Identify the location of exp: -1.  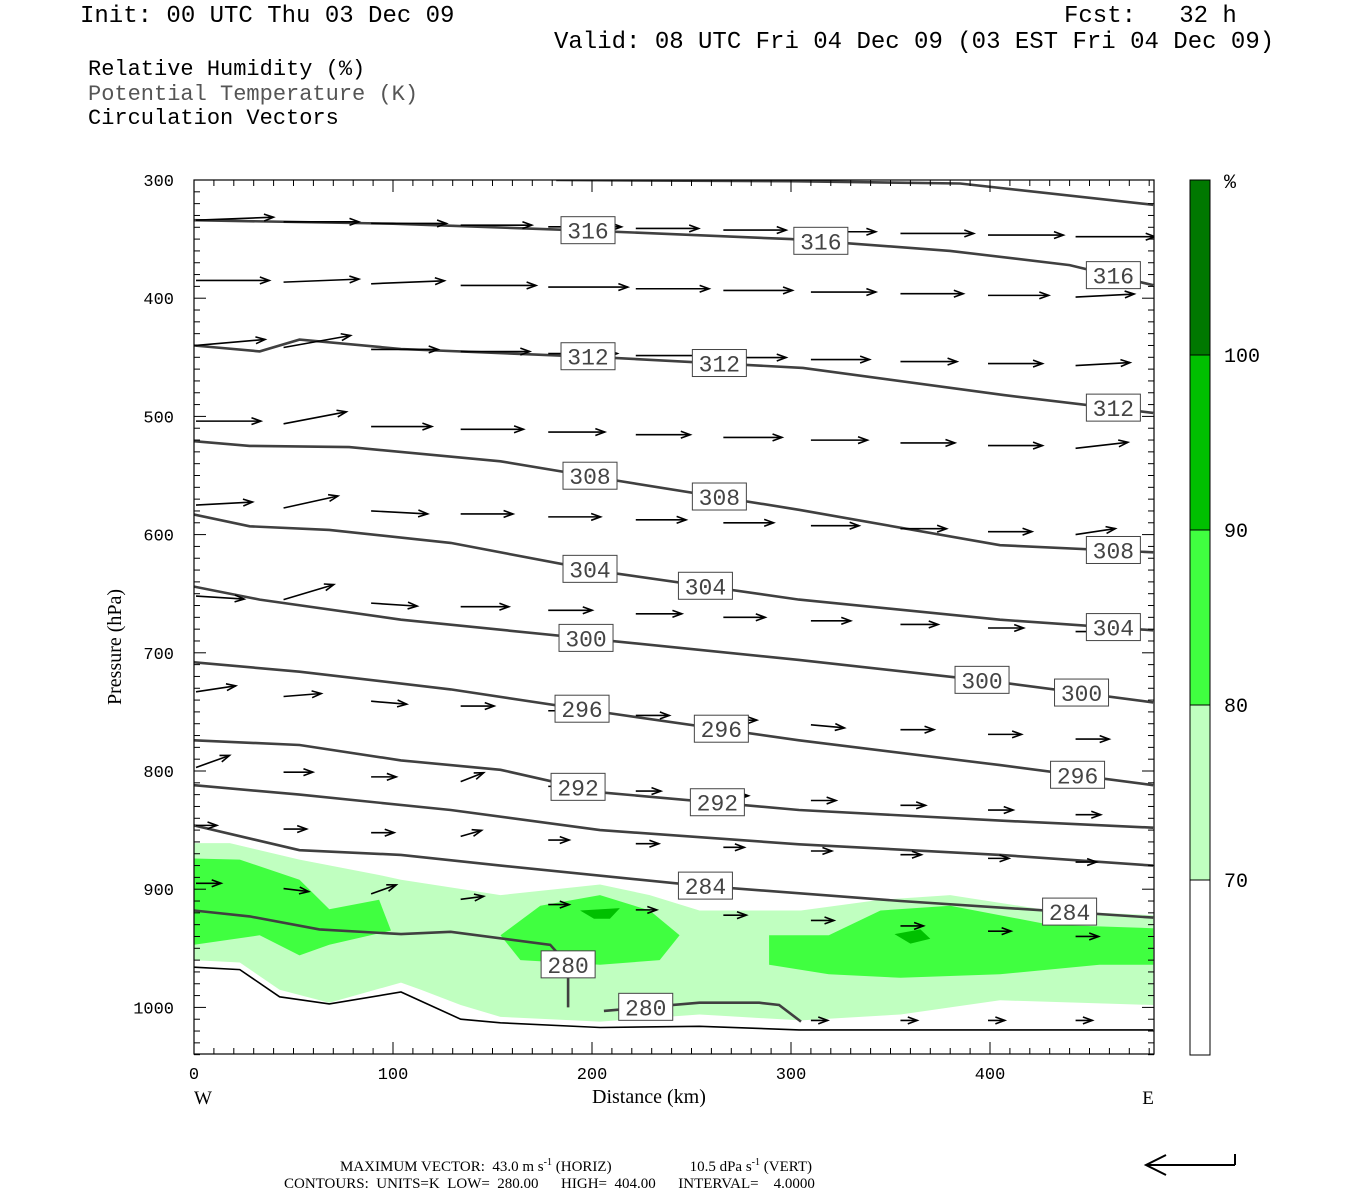
(547, 1162).